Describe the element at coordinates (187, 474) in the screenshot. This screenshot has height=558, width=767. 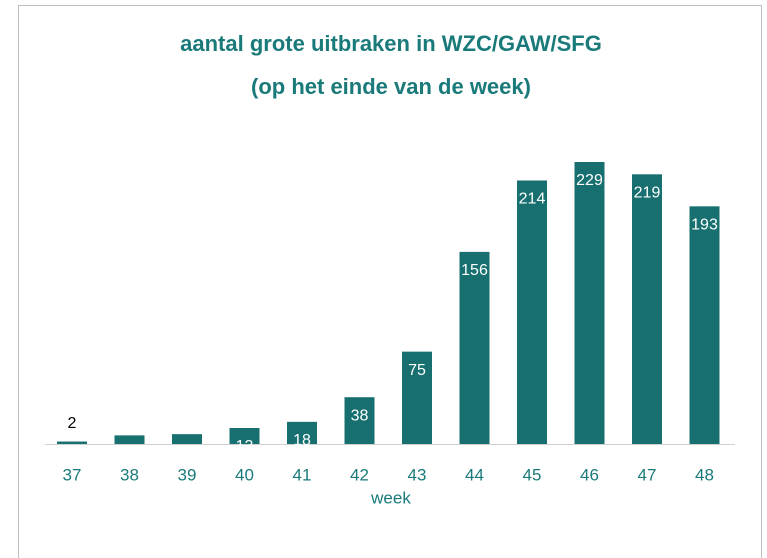
I see `x-tick-label: 39` at that location.